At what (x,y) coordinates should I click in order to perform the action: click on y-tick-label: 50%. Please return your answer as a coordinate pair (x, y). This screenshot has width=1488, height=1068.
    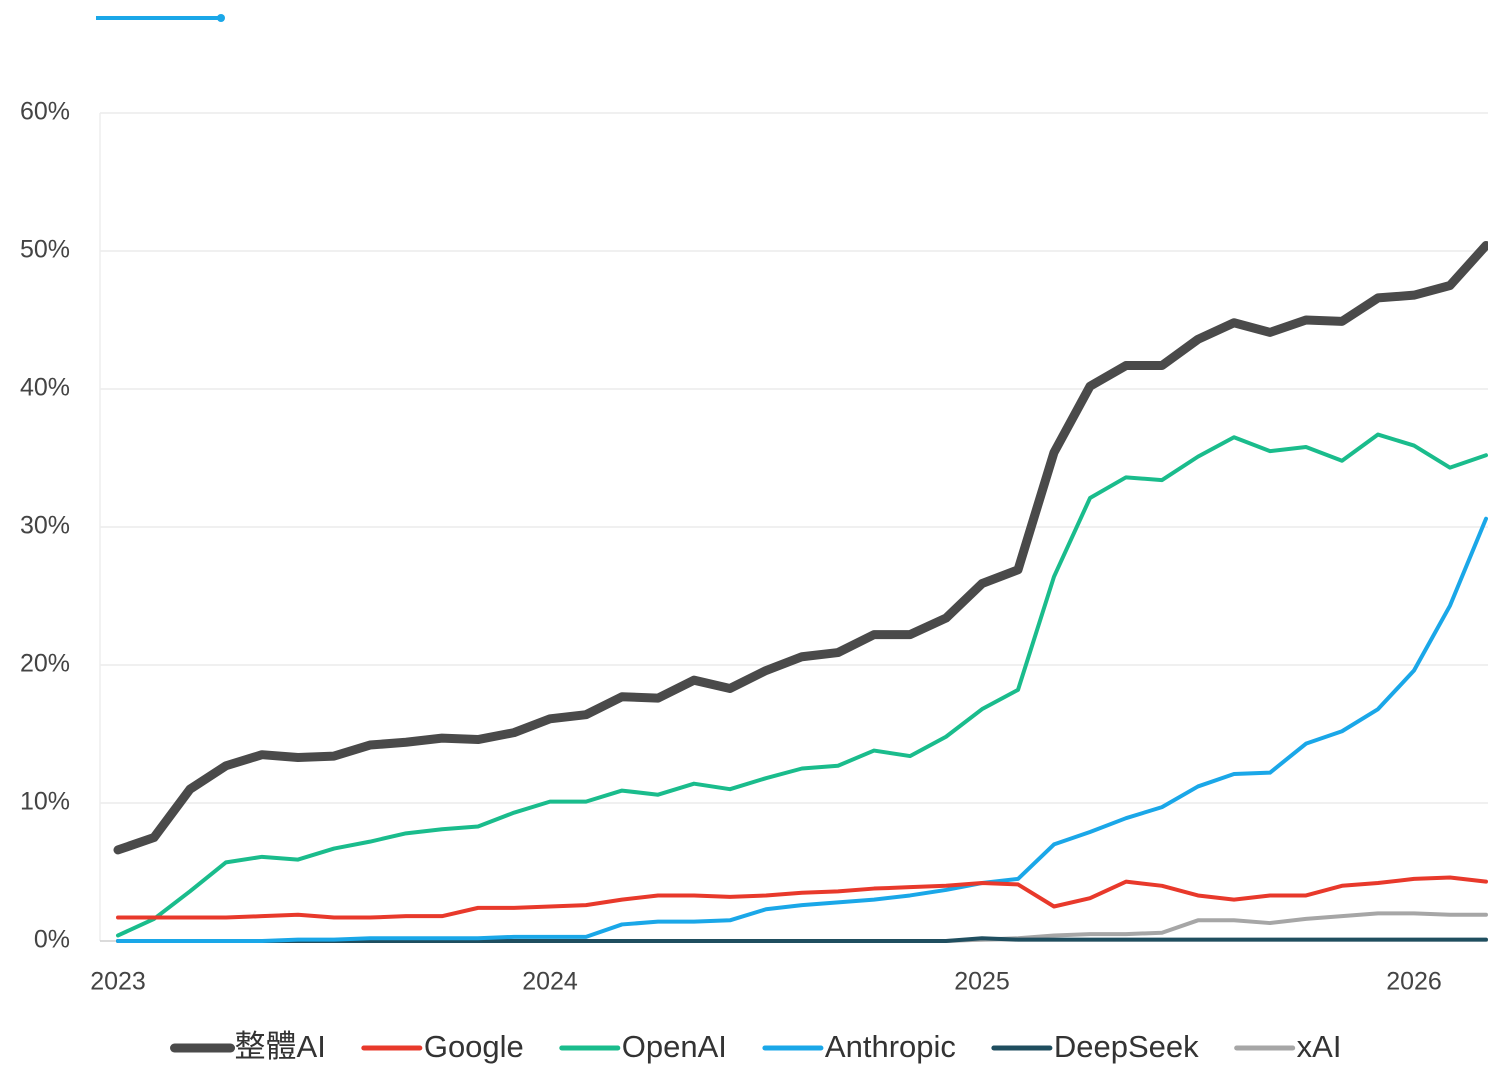
    Looking at the image, I should click on (45, 250).